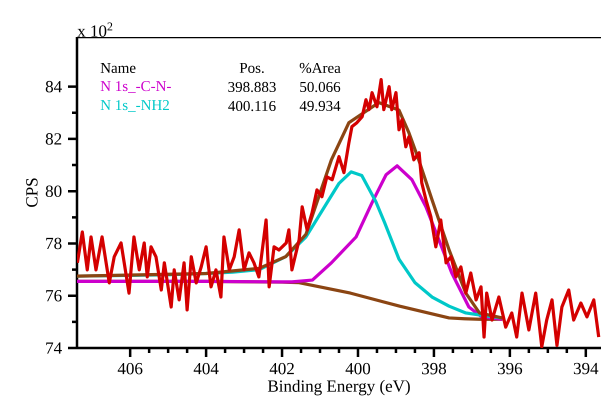  Describe the element at coordinates (54, 348) in the screenshot. I see `y-tick-label: 74` at that location.